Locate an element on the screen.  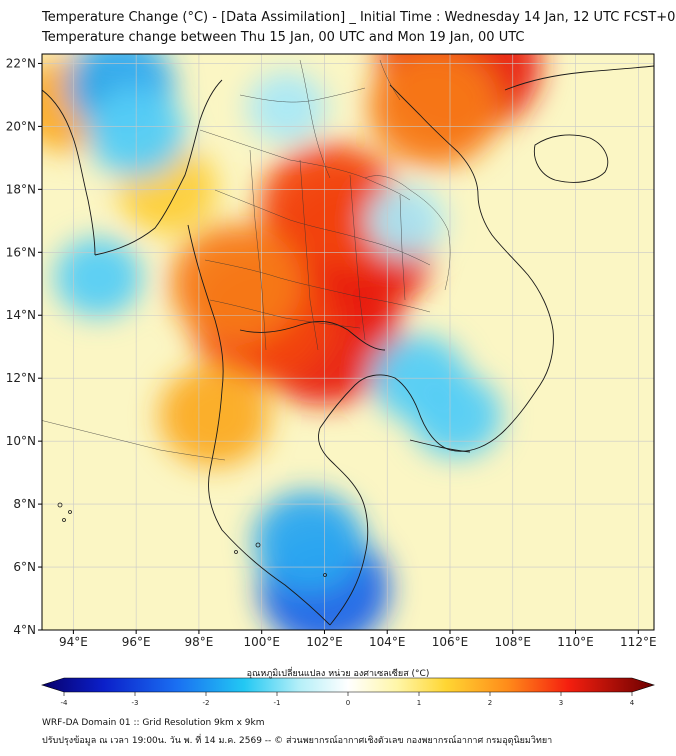
colorbar: -4 -3 -2 -1 0 1 2 3 4 is located at coordinates (348, 692).